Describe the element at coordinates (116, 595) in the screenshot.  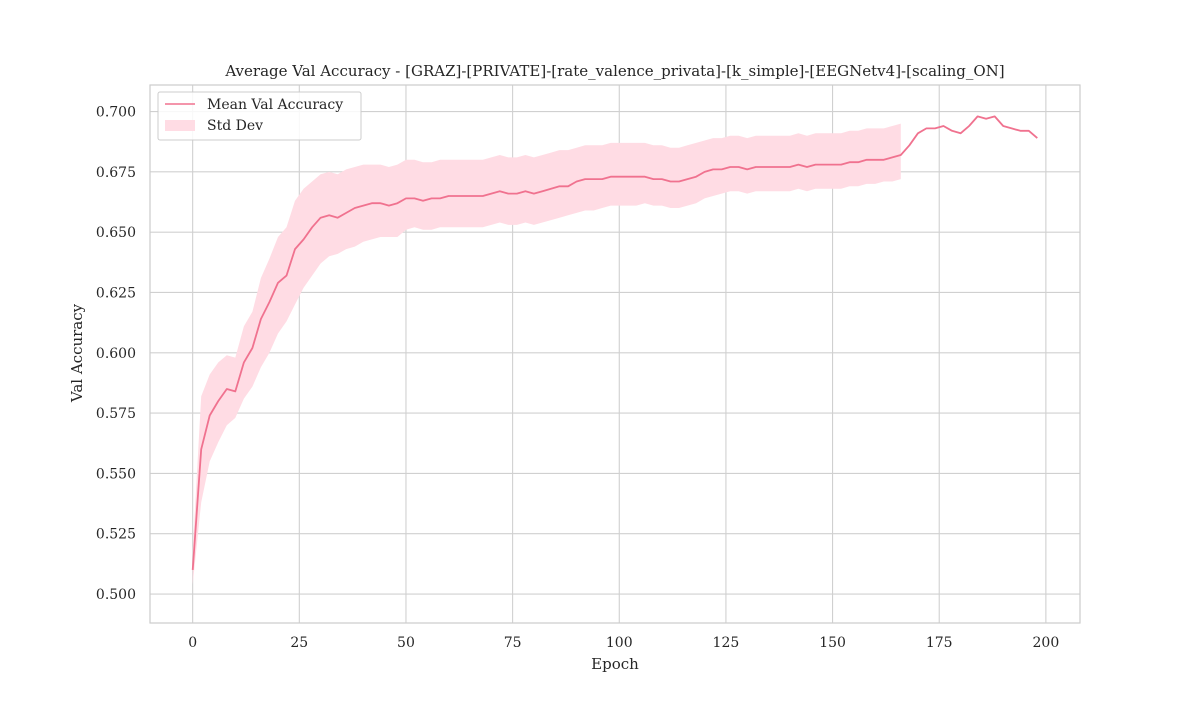
I see `y-tick-label: 0.500` at that location.